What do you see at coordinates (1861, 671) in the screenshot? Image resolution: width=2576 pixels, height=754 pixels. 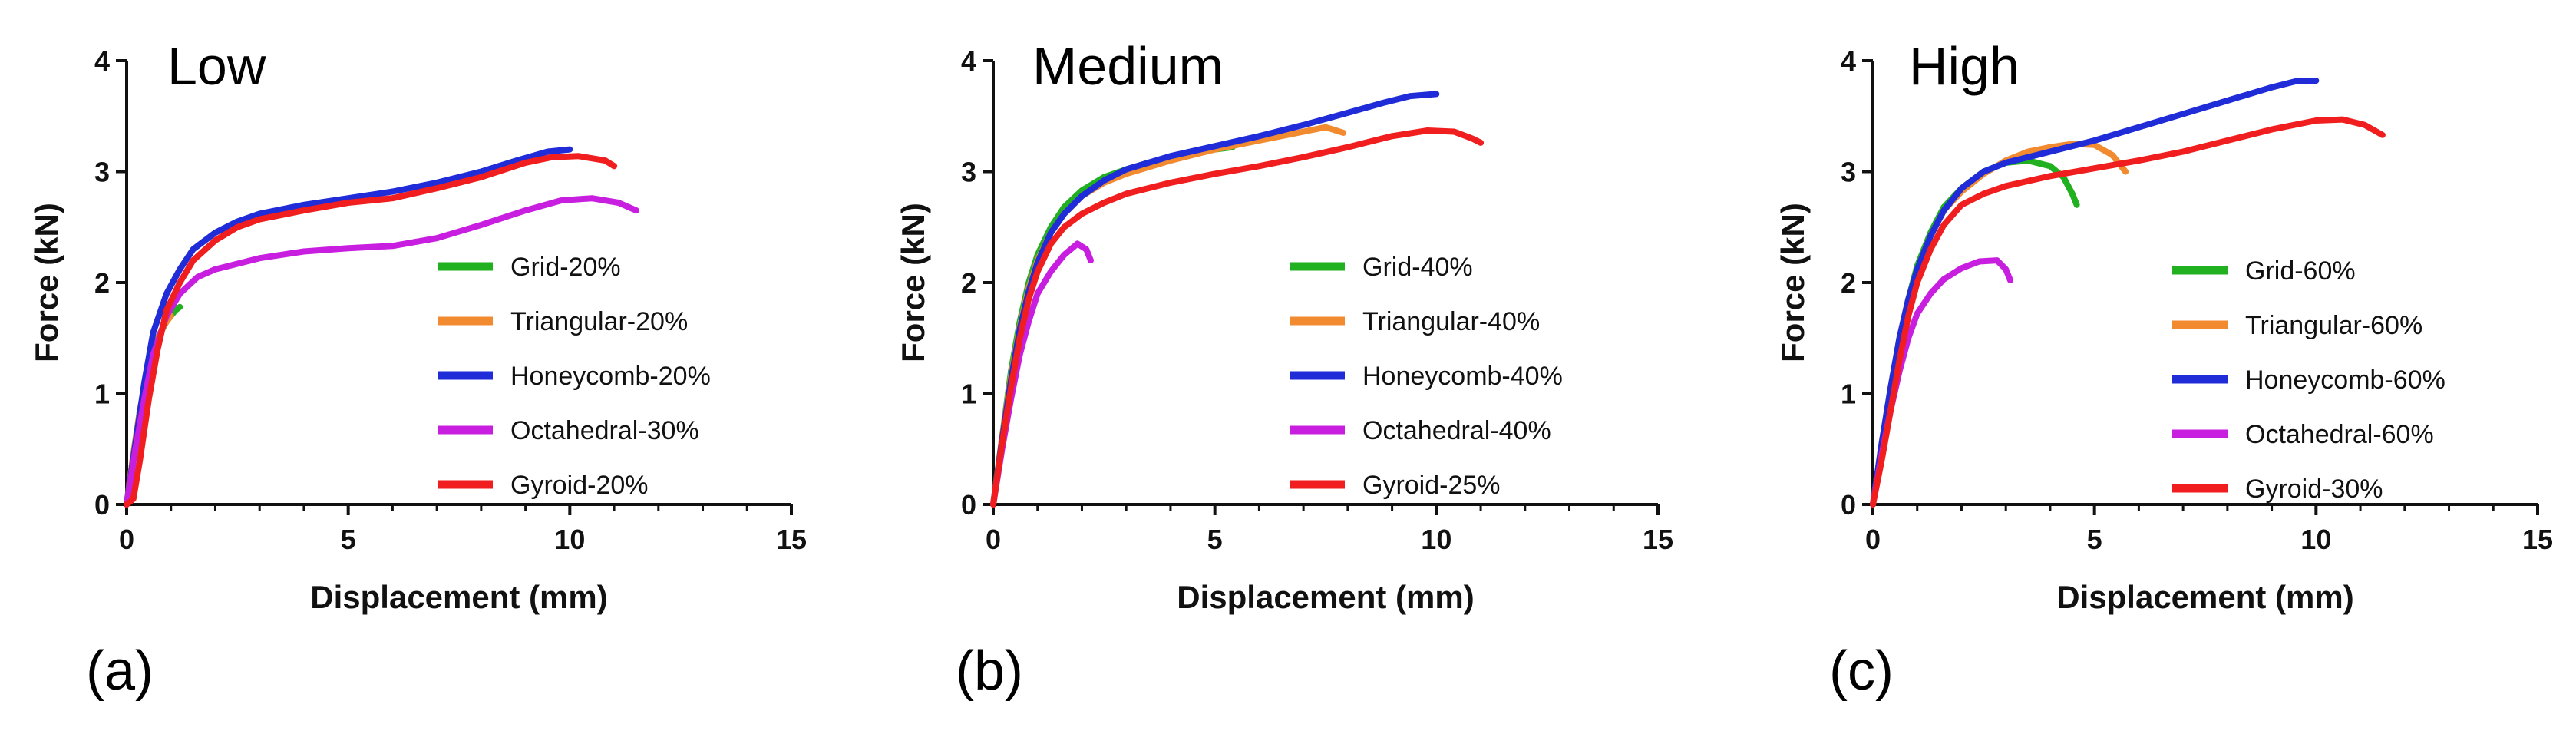 I see `panel-label: (c)` at bounding box center [1861, 671].